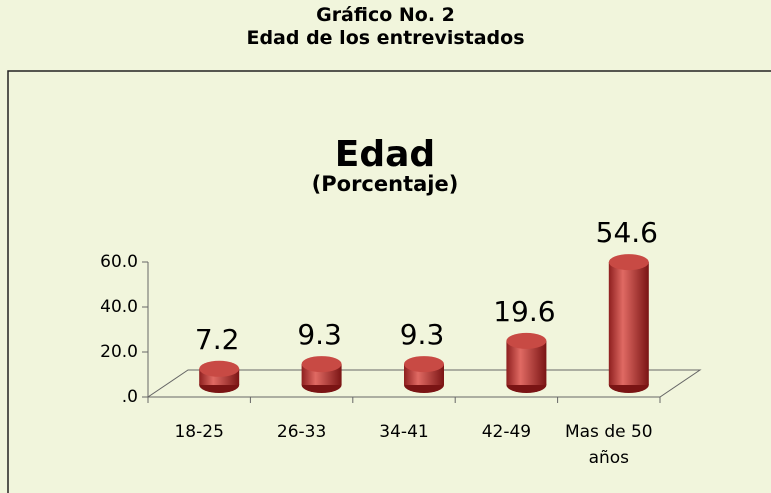 This screenshot has height=493, width=771. I want to click on value-label: 7.2, so click(217, 339).